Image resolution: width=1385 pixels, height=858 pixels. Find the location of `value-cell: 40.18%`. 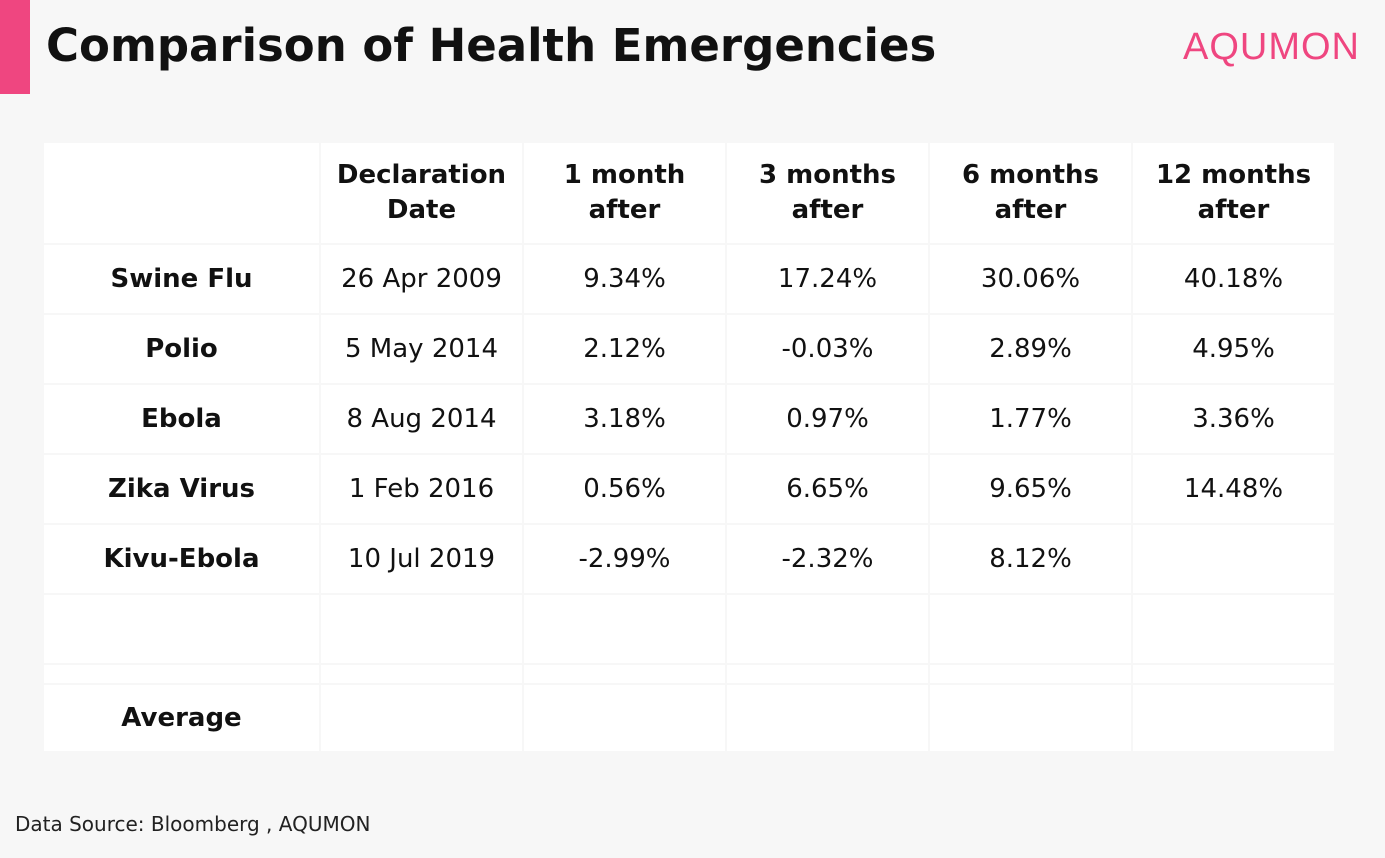

value-cell: 40.18% is located at coordinates (1233, 279).